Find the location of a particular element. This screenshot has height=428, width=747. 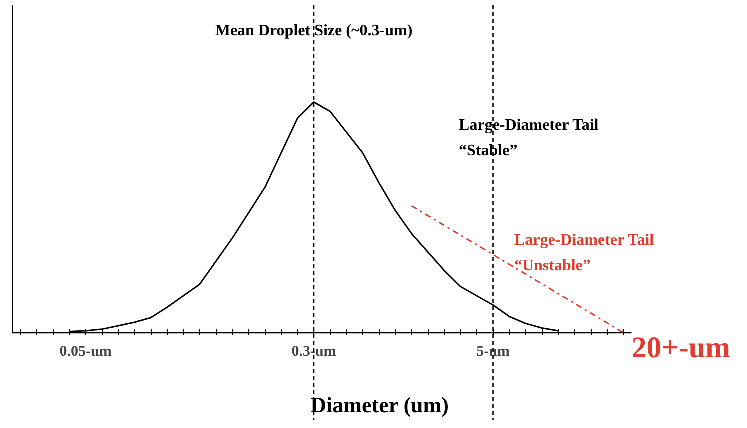

annotation: 20+-um is located at coordinates (681, 347).